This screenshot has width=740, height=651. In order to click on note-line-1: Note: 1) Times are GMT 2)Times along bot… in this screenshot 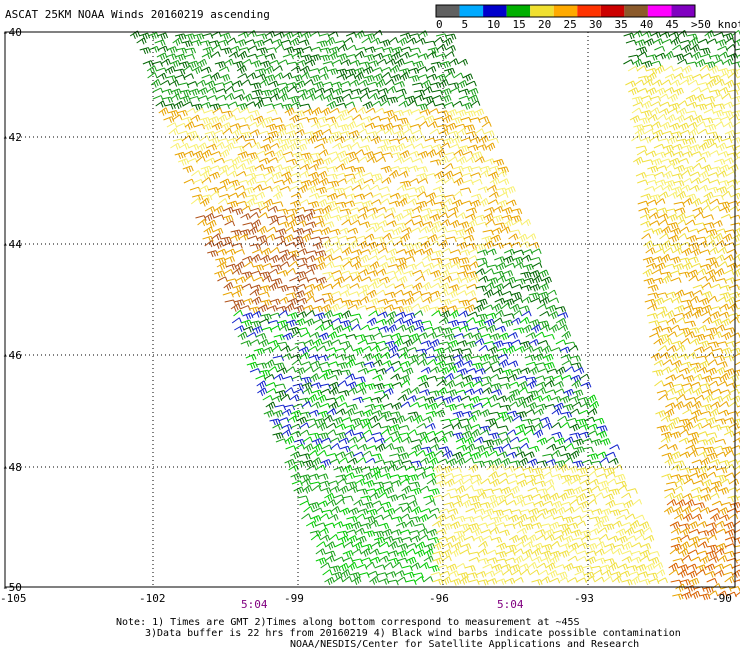, I will do `click(348, 622)`.